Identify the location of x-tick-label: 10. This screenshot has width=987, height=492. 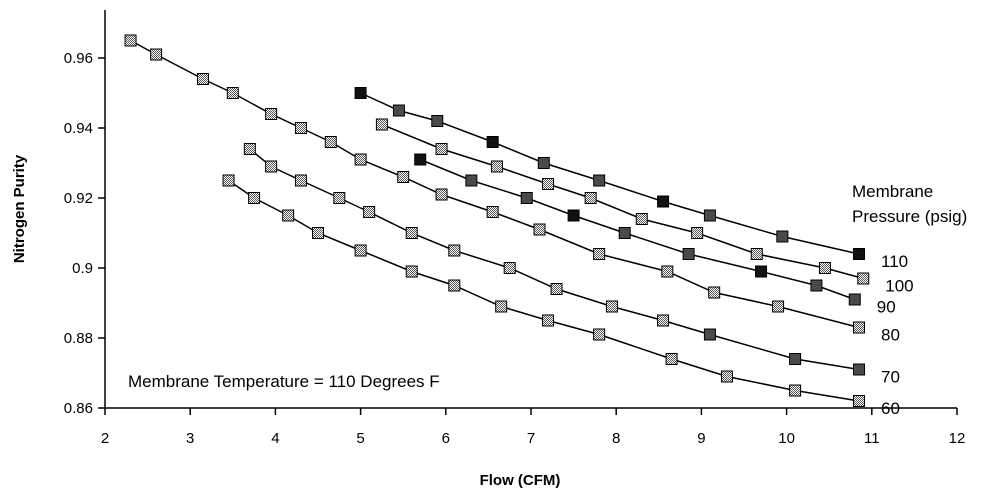
(786, 438).